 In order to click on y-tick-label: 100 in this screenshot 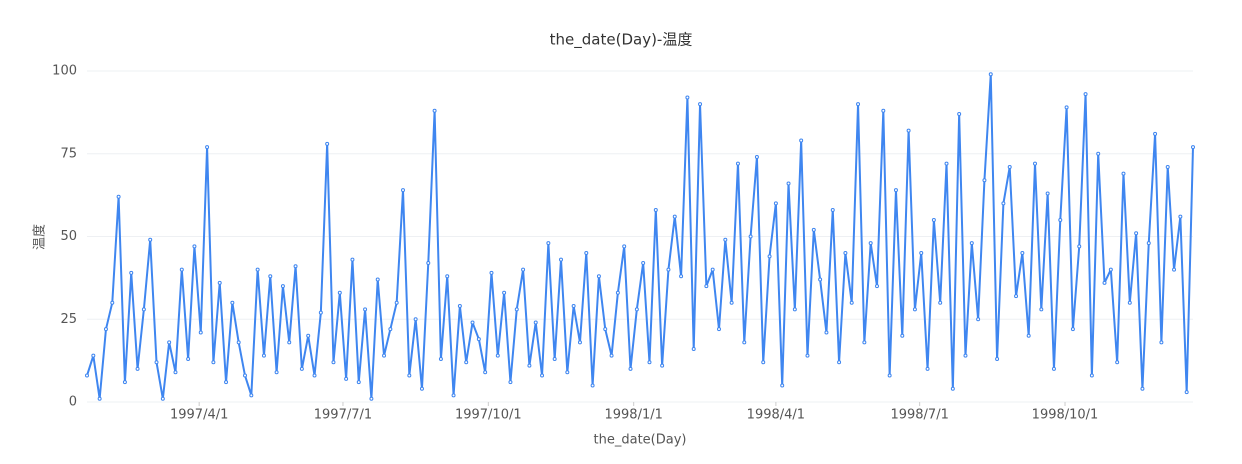, I will do `click(64, 71)`.